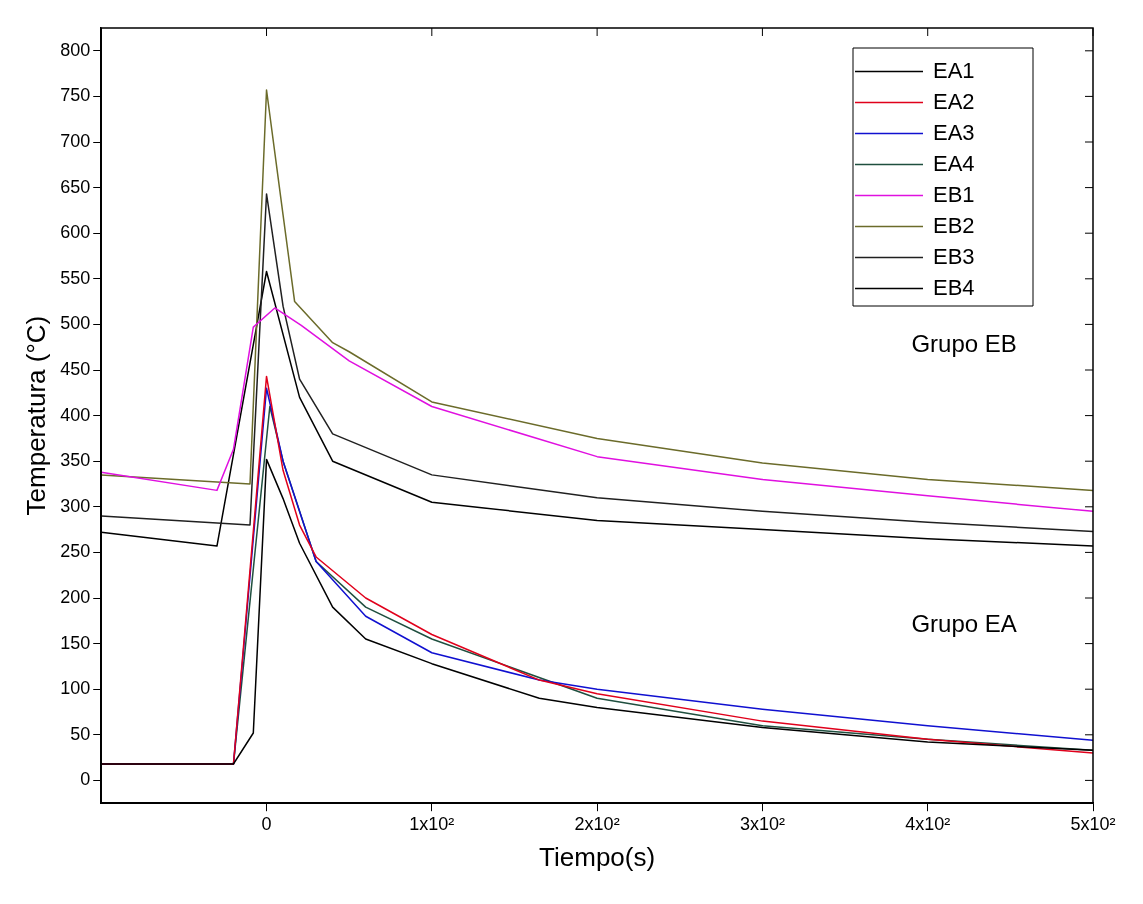 The image size is (1143, 904). Describe the element at coordinates (75, 688) in the screenshot. I see `y-tick-label: 100` at that location.